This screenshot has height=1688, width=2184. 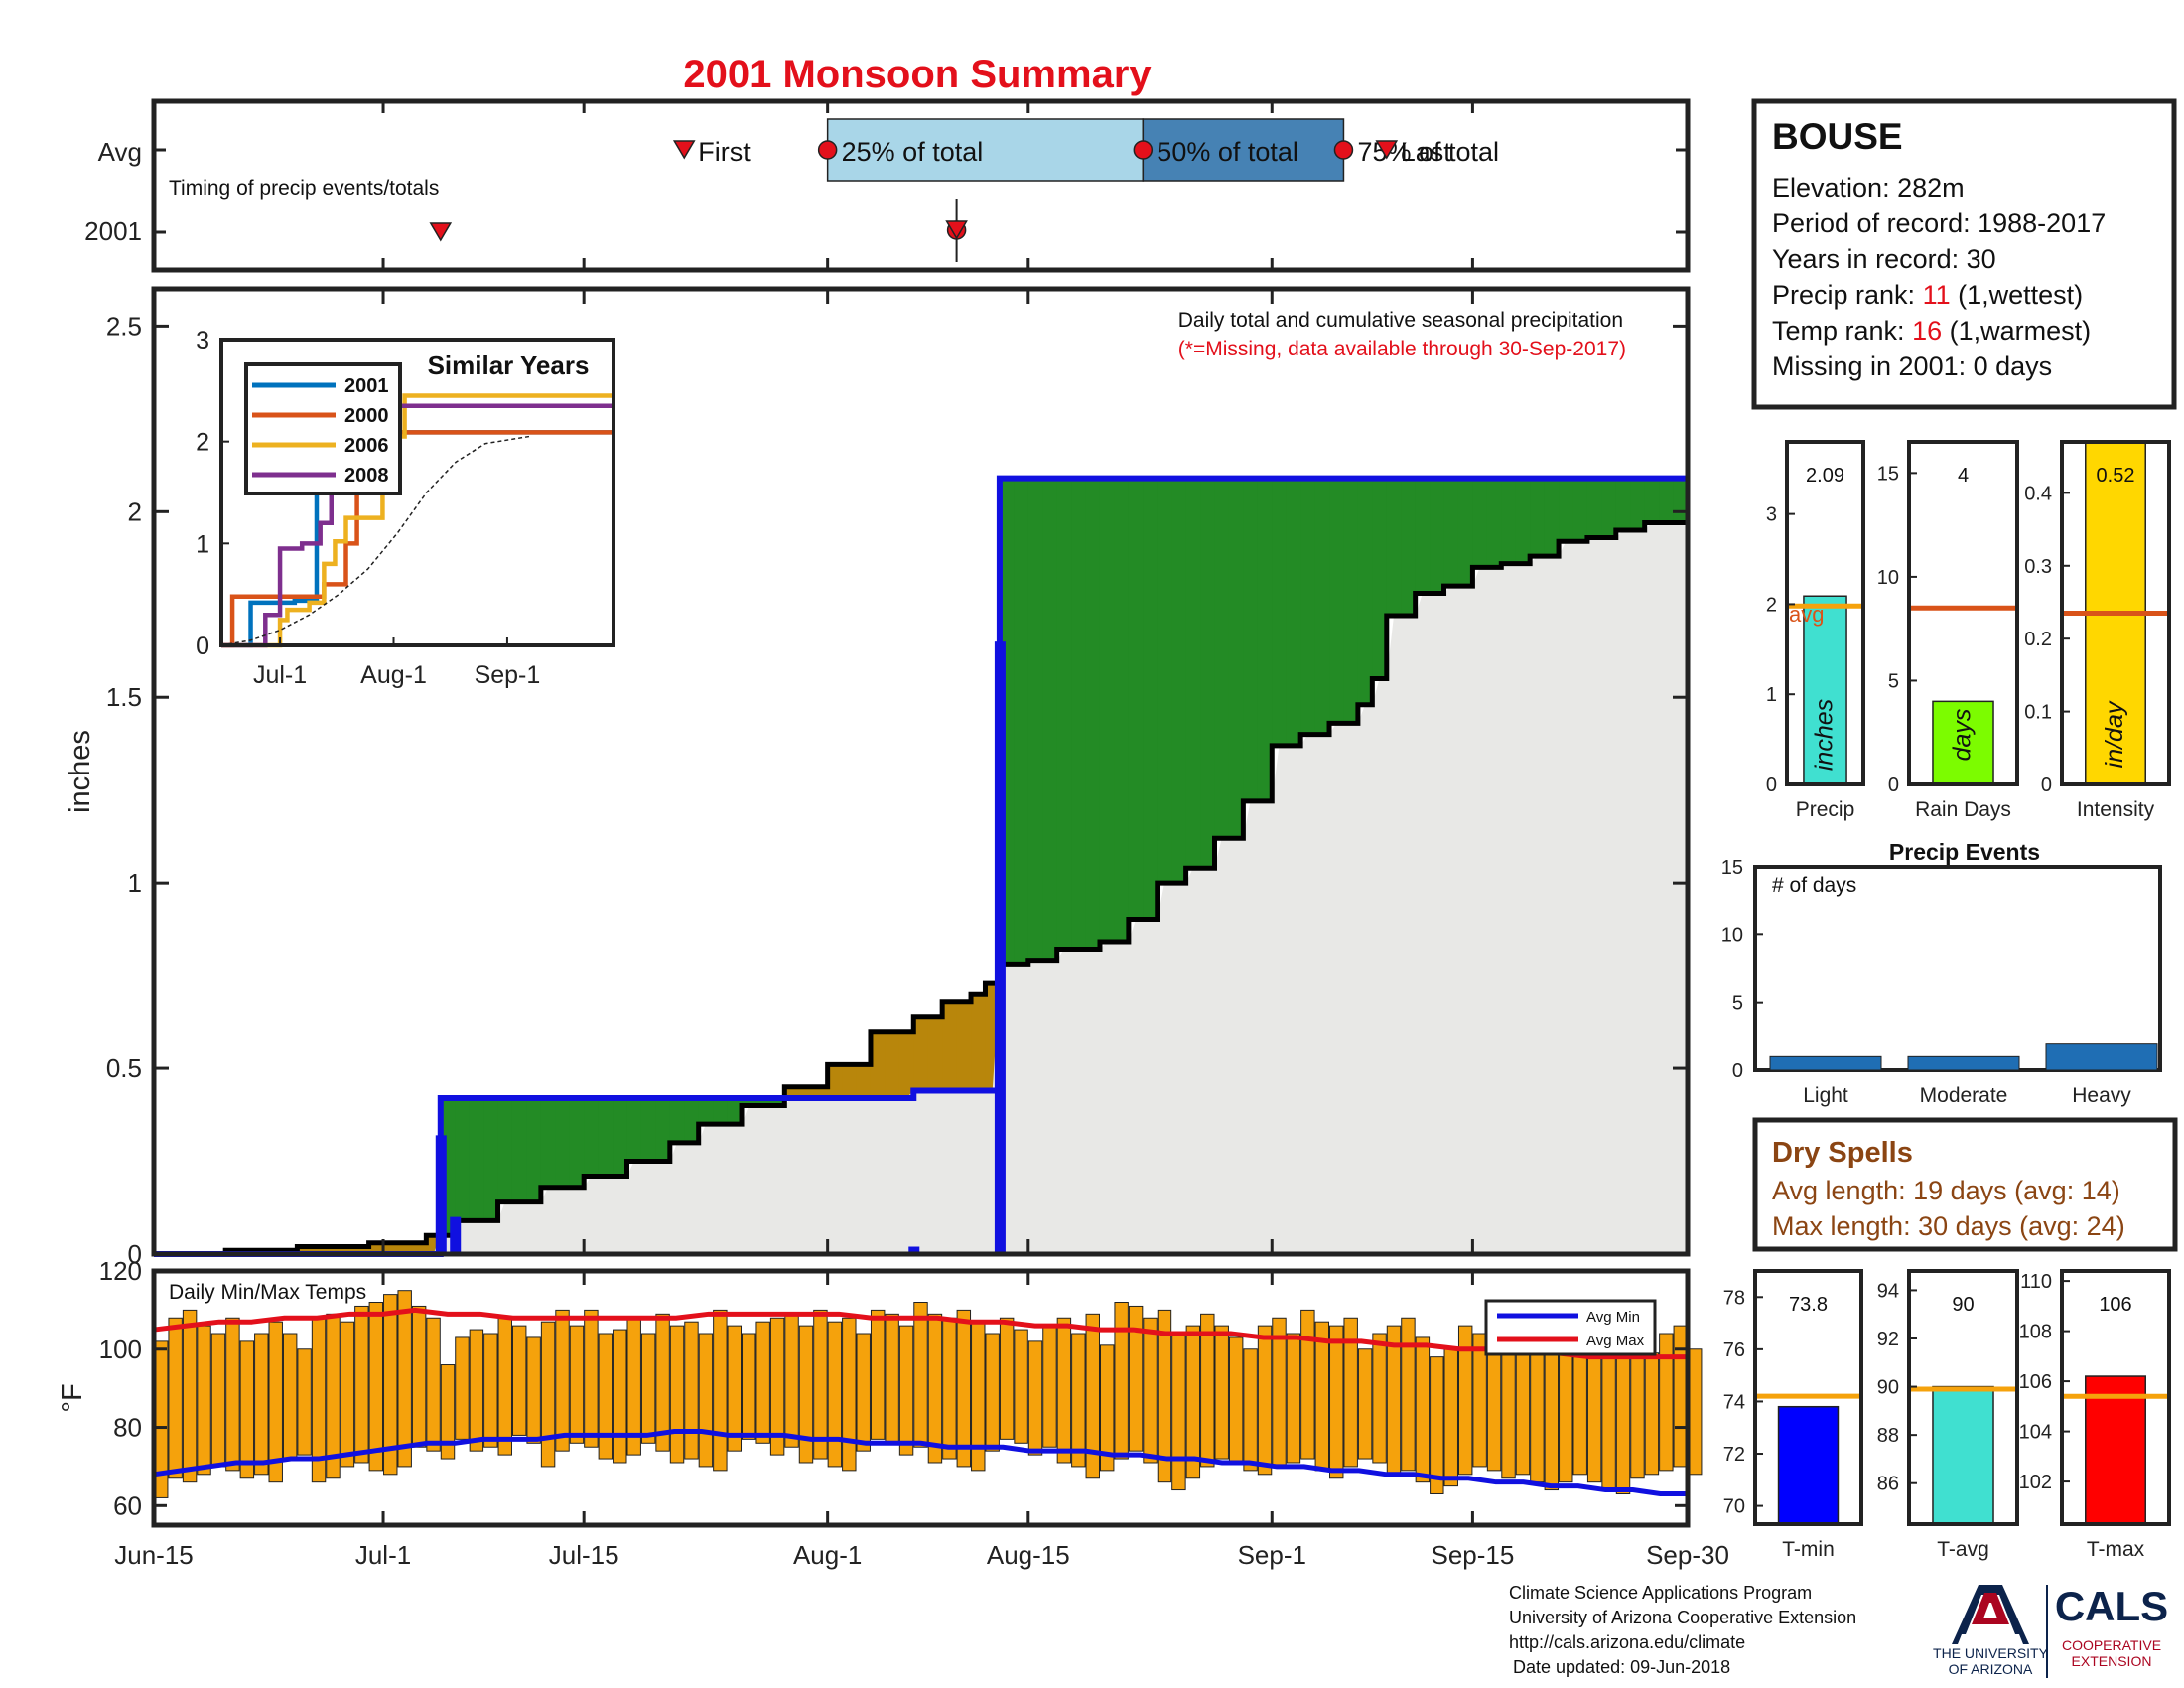 I want to click on tavg-summary-frame, so click(x=1963, y=1397).